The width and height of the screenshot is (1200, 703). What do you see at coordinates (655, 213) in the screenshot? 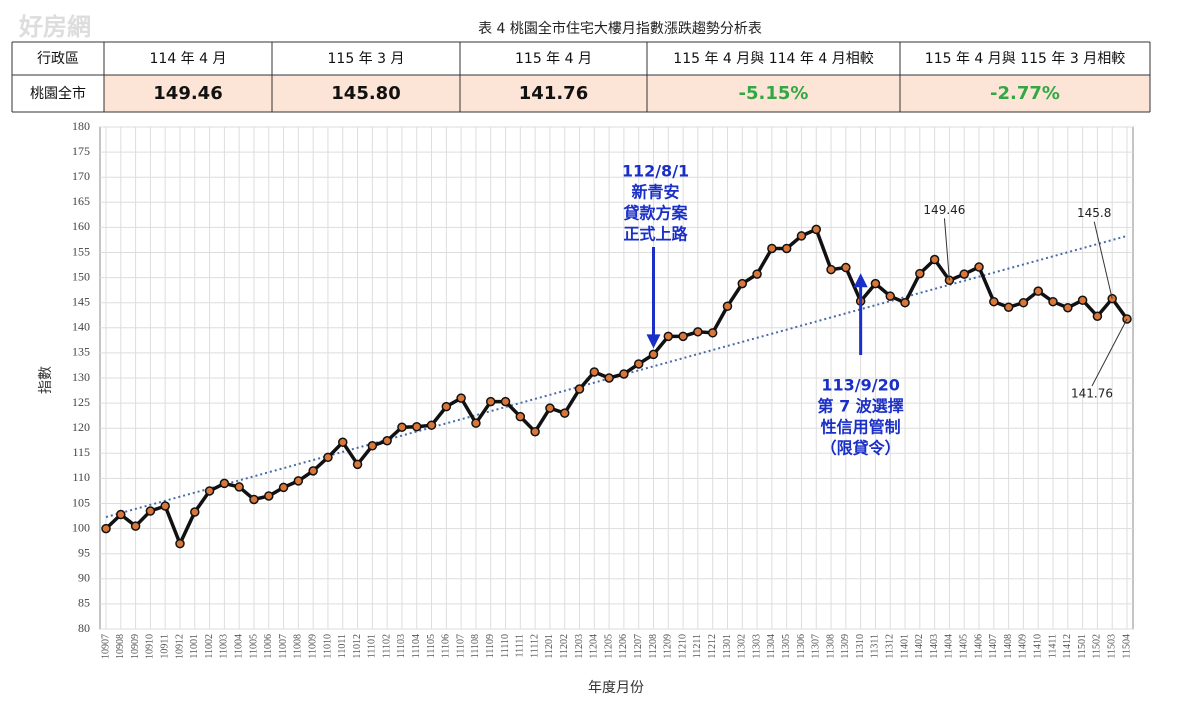
I see `annotation-text: 貸款方案` at bounding box center [655, 213].